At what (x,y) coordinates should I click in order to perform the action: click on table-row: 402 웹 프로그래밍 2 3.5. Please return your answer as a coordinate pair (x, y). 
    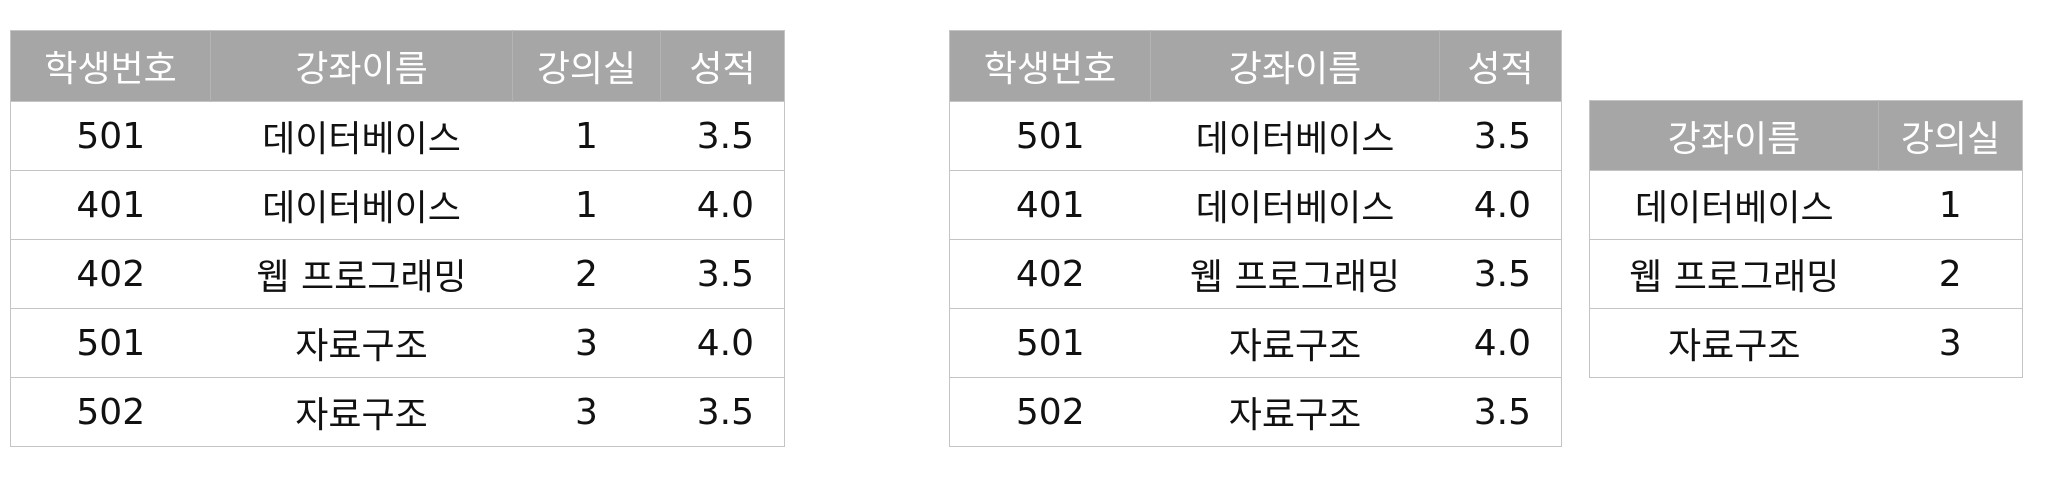
    Looking at the image, I should click on (397, 274).